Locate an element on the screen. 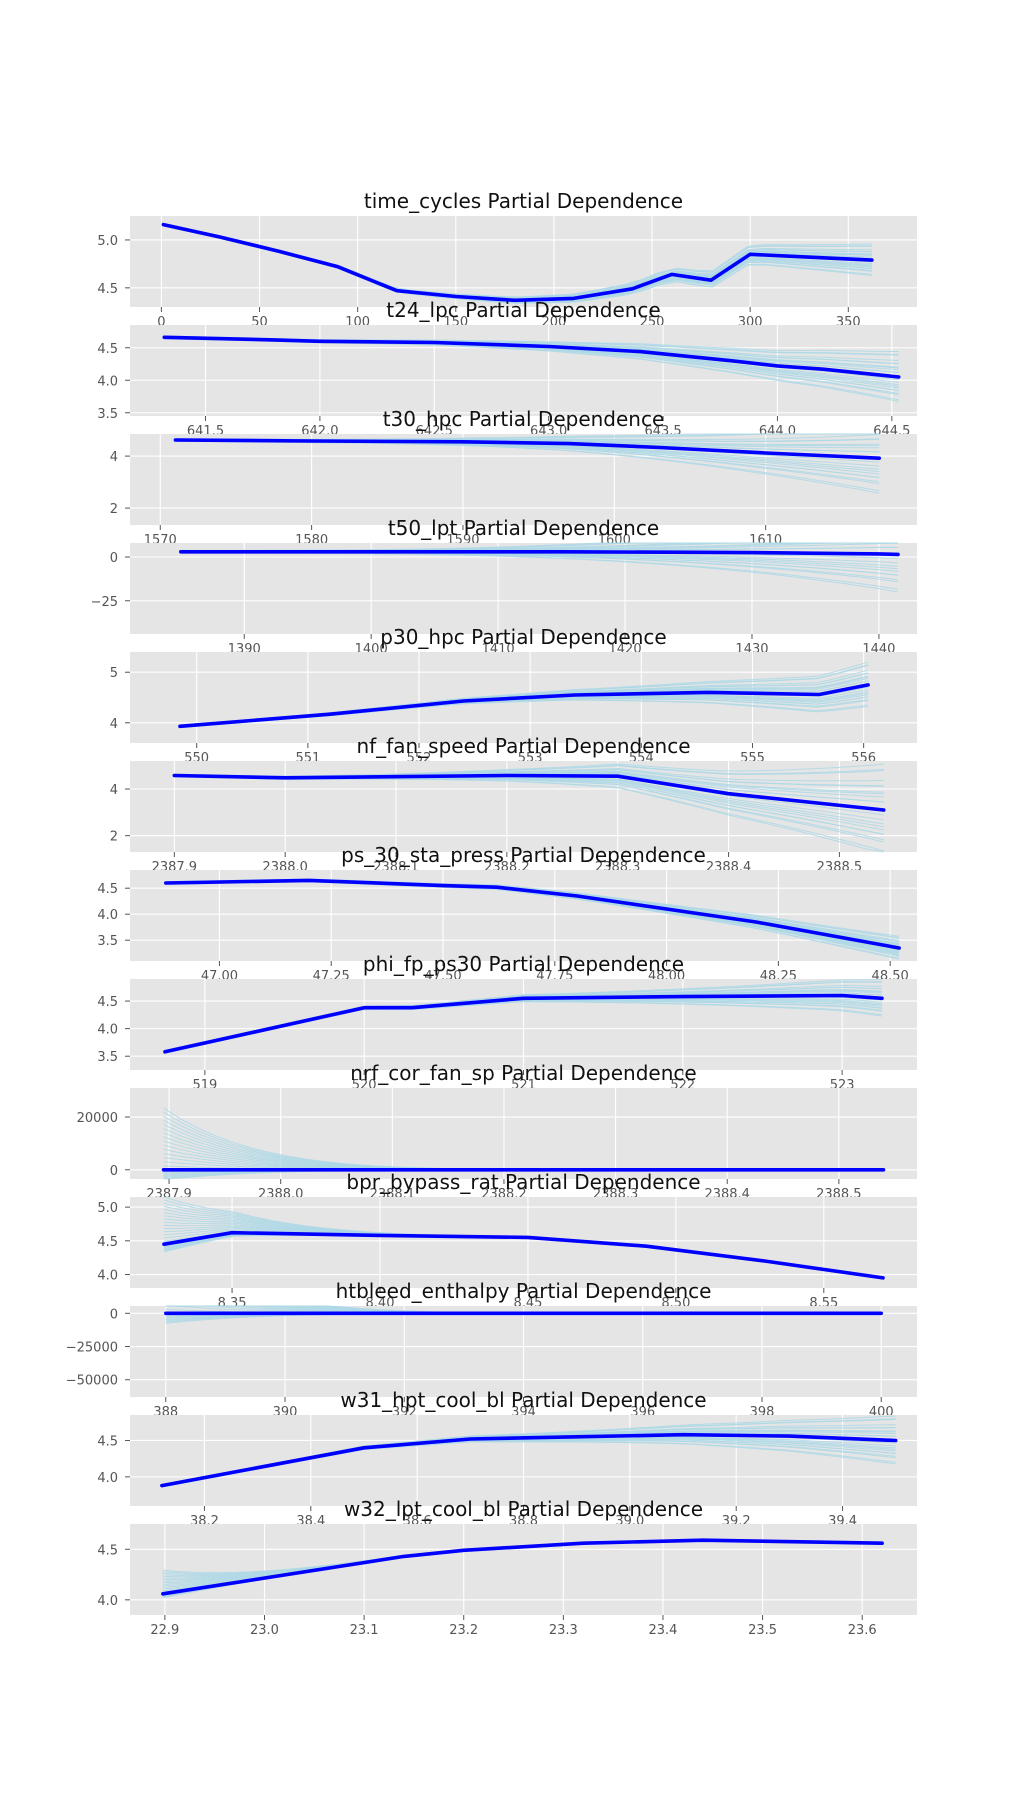  subplot-title: ps_30_sta_press Partial Dependence is located at coordinates (523, 855).